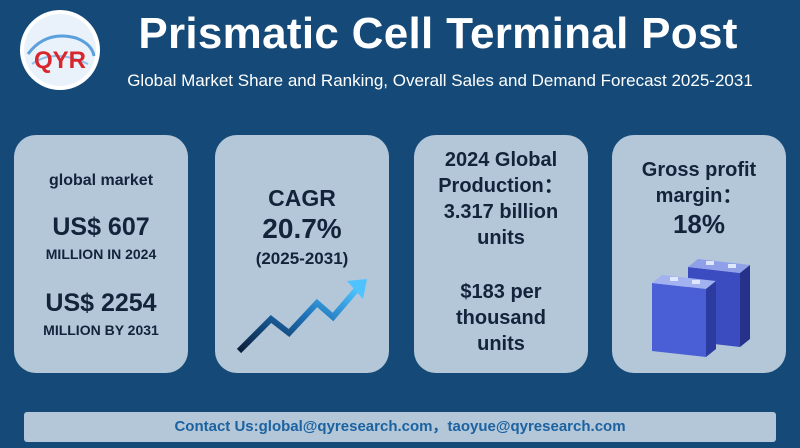 The image size is (800, 448). Describe the element at coordinates (699, 224) in the screenshot. I see `margin-value: 18%` at that location.